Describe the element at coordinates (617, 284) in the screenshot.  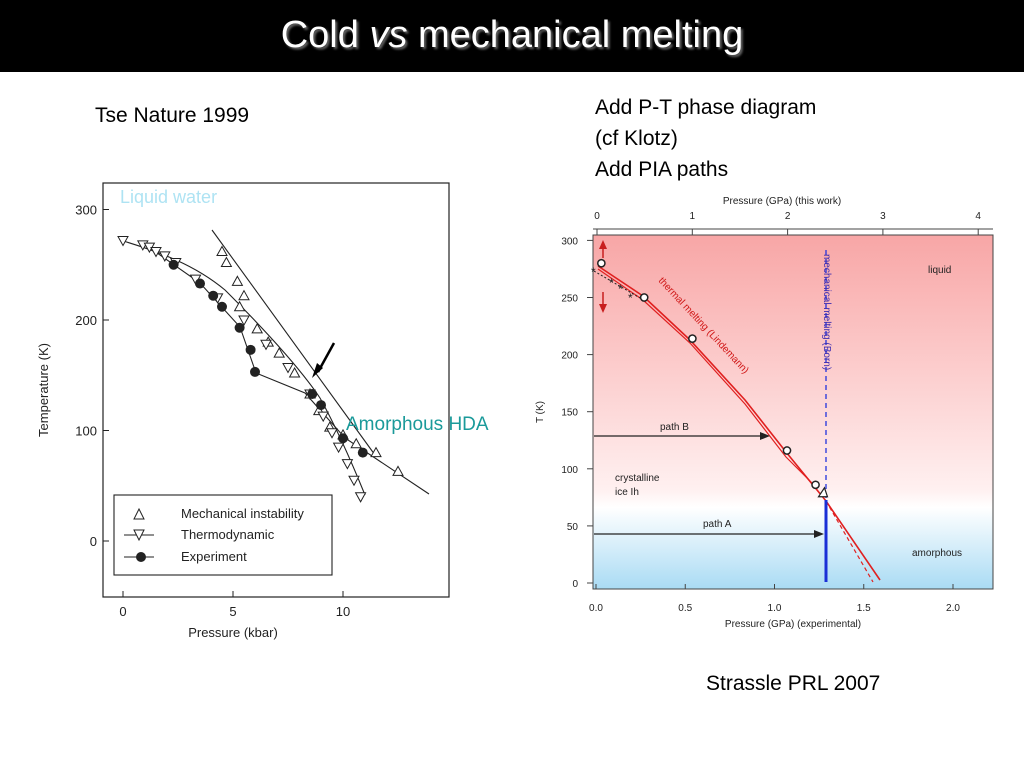
I see `asterisk-dotted-line` at that location.